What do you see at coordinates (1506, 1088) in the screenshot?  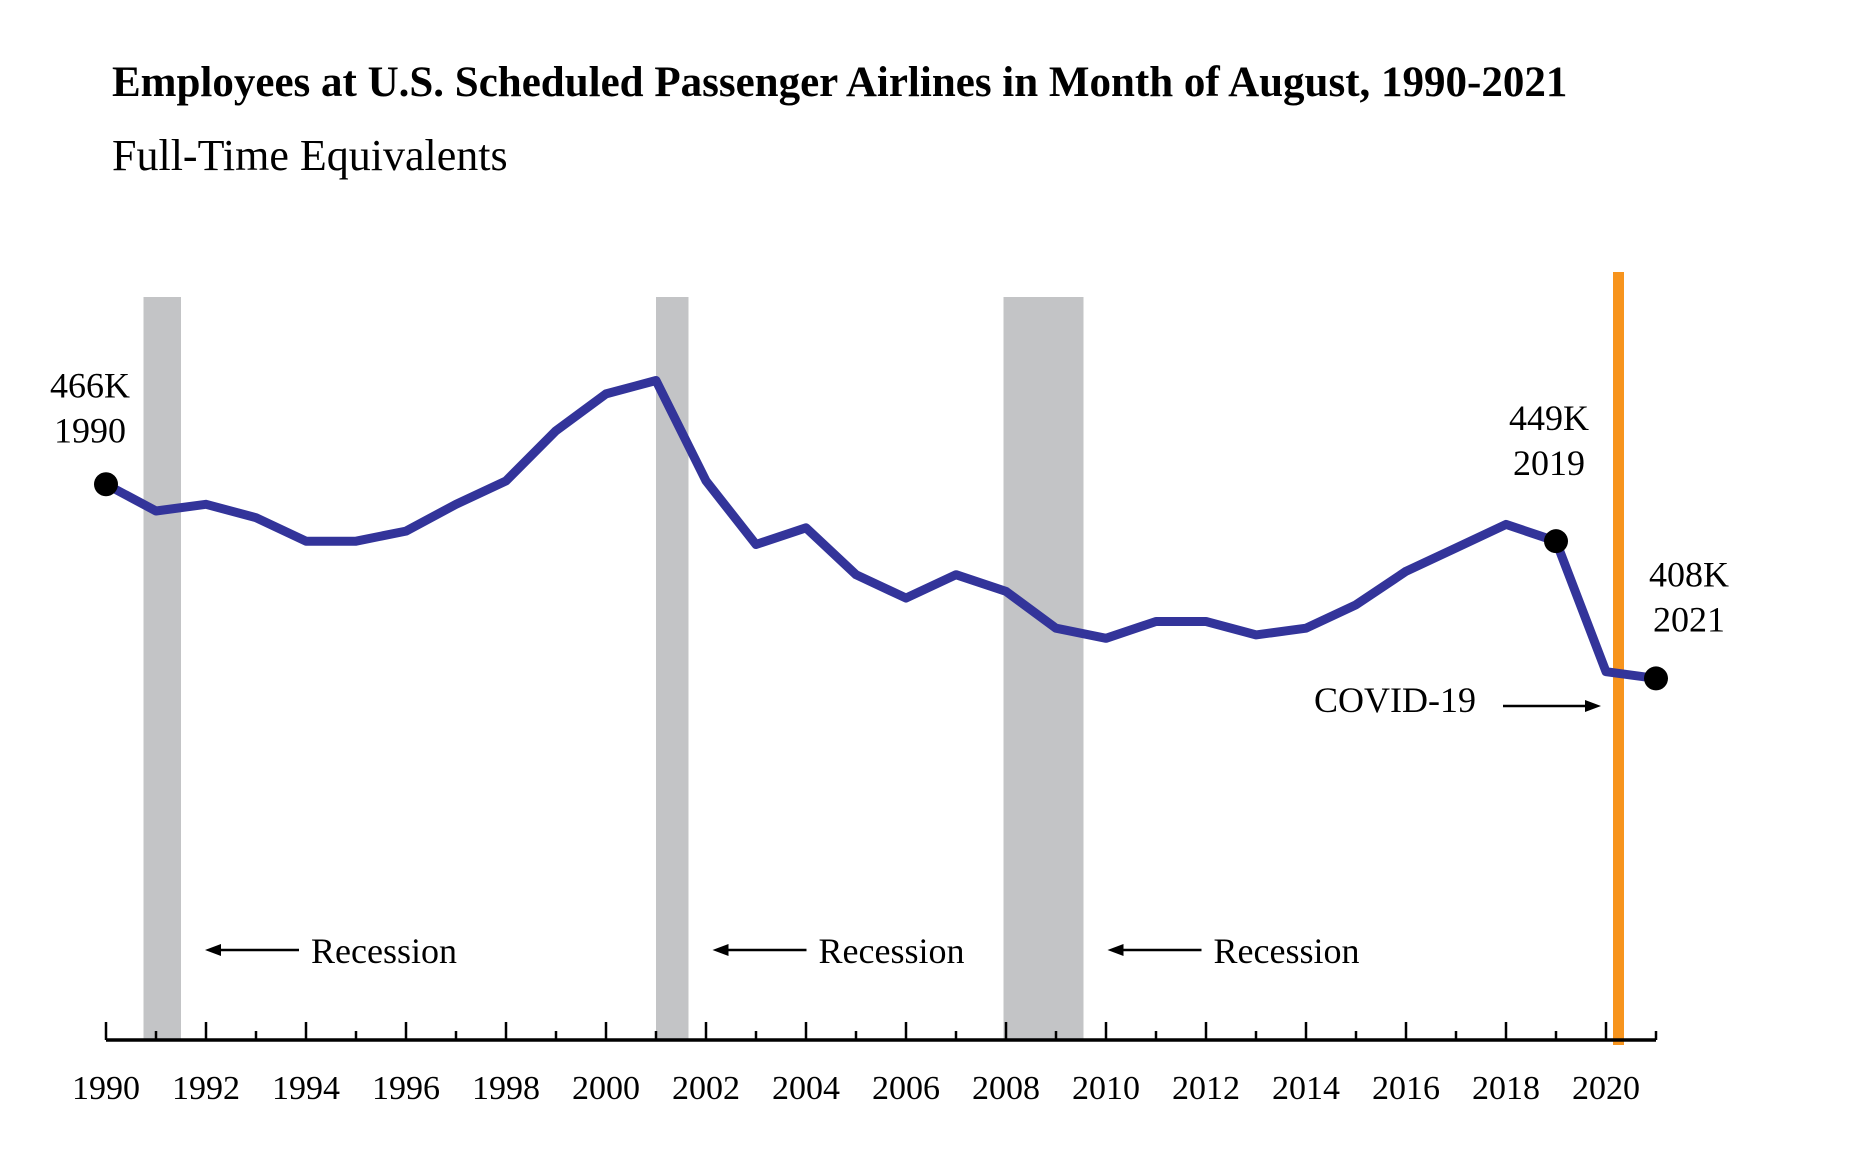 I see `x-tick-label-2018: 2018` at bounding box center [1506, 1088].